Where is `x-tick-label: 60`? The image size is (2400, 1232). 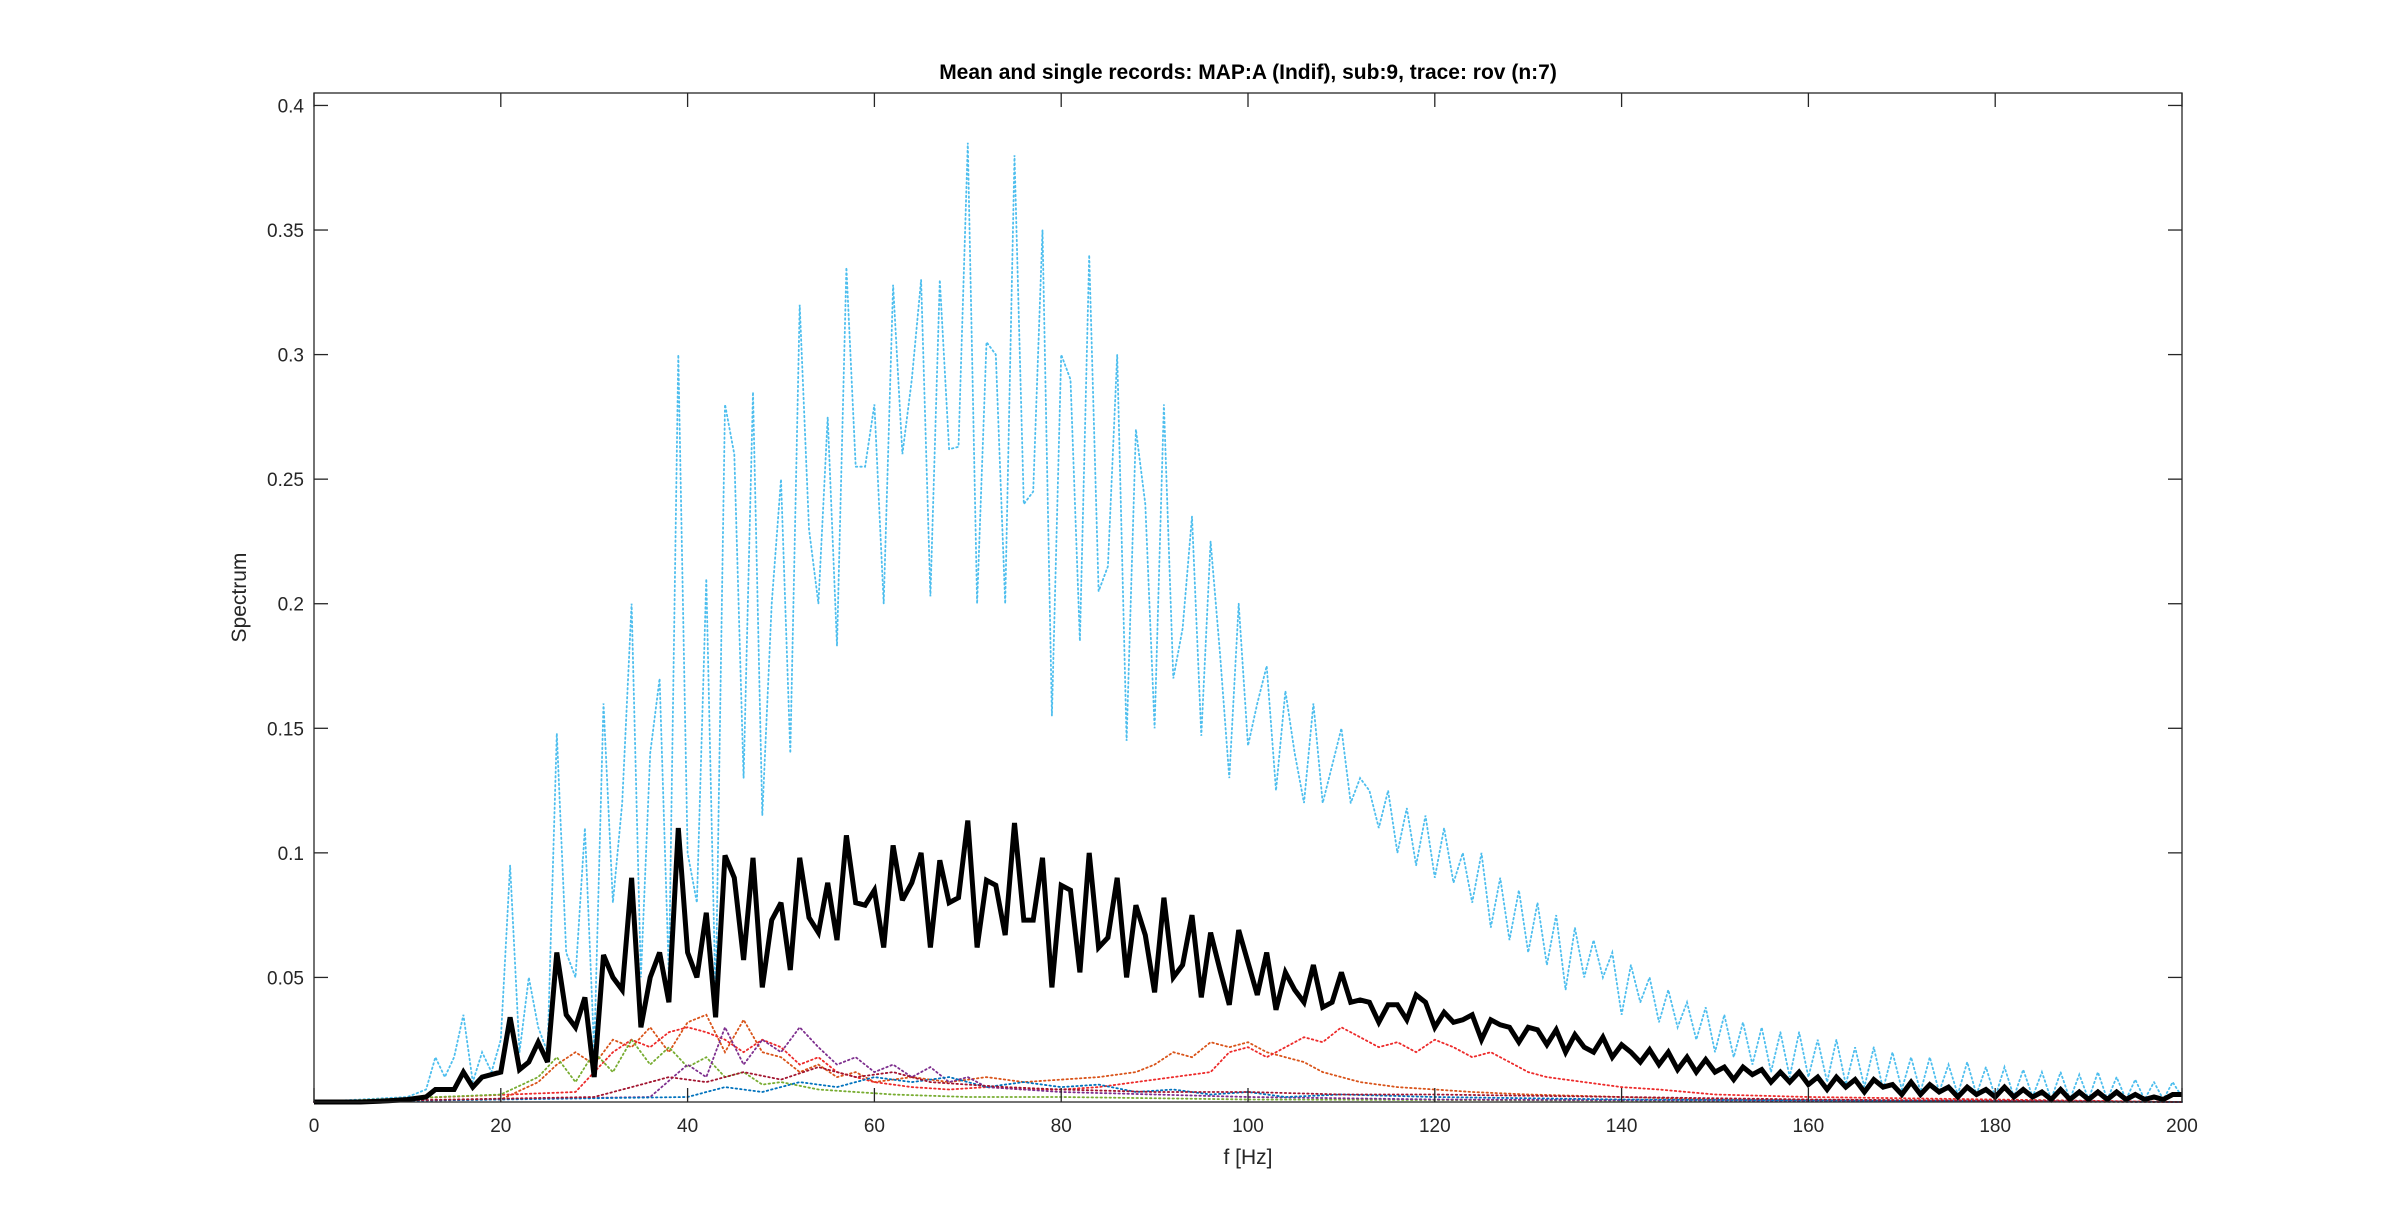
x-tick-label: 60 is located at coordinates (874, 1126).